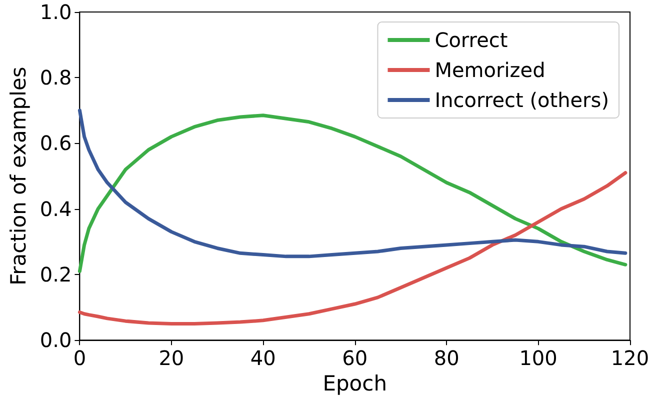 The height and width of the screenshot is (399, 659). Describe the element at coordinates (538, 358) in the screenshot. I see `x-tick-label: 100` at that location.